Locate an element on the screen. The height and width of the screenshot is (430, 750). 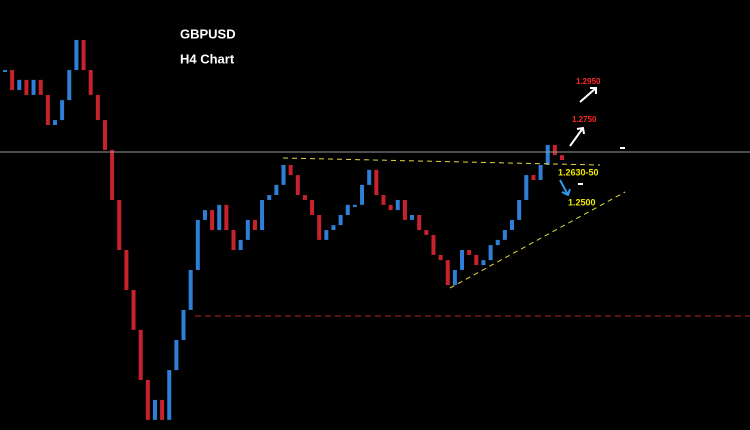
level-label: 1.2500 is located at coordinates (582, 202).